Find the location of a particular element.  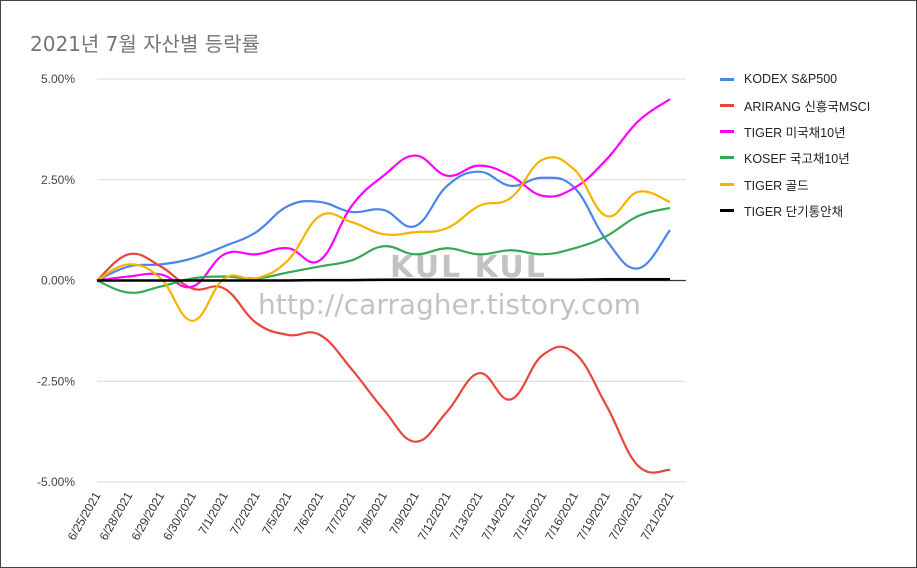

x-tick-label: 7/9/2021 is located at coordinates (404, 513).